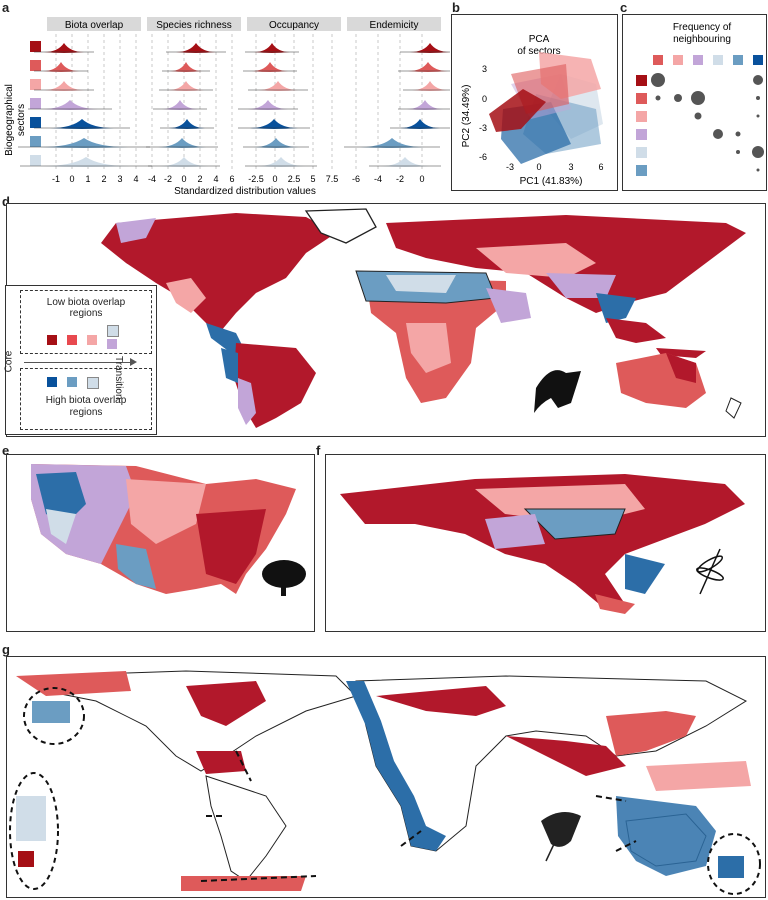 This screenshot has width=768, height=900. What do you see at coordinates (538, 167) in the screenshot?
I see `pca-xtick: 0` at bounding box center [538, 167].